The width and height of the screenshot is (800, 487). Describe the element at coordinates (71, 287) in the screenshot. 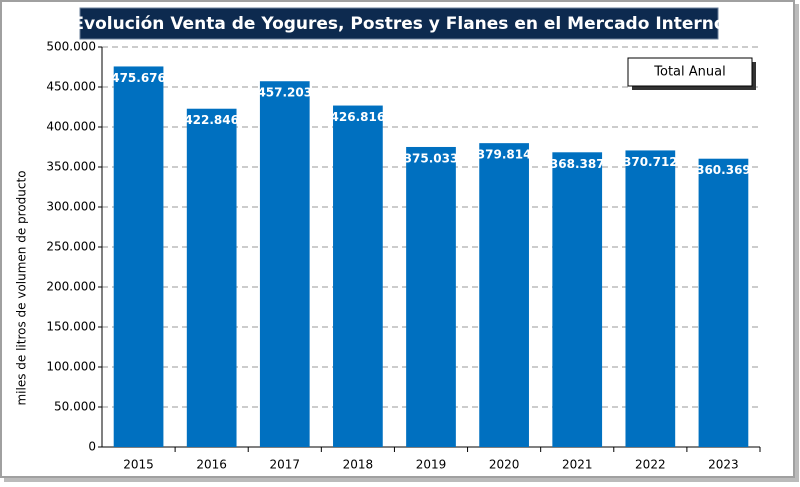

I see `y-tick-label: 200.000` at that location.